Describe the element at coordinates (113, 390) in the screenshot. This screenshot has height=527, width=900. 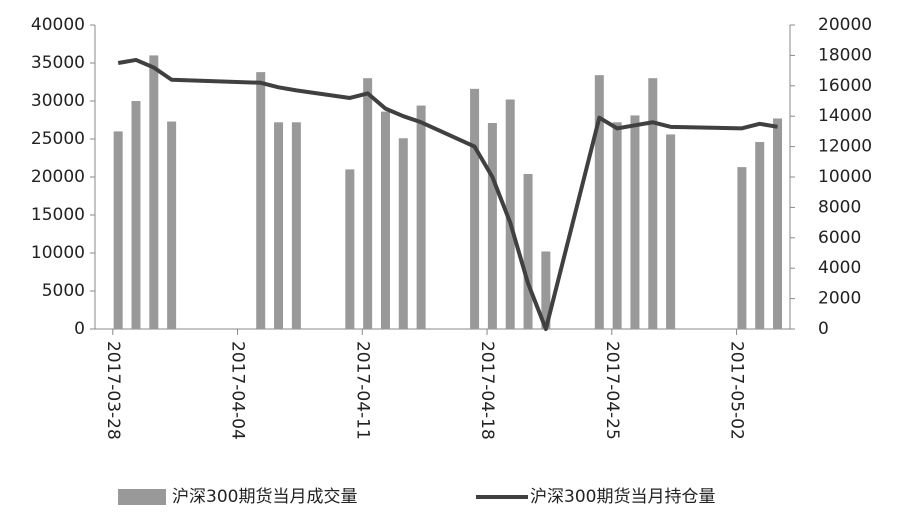
I see `x-tick-label: 2017-03-28` at that location.